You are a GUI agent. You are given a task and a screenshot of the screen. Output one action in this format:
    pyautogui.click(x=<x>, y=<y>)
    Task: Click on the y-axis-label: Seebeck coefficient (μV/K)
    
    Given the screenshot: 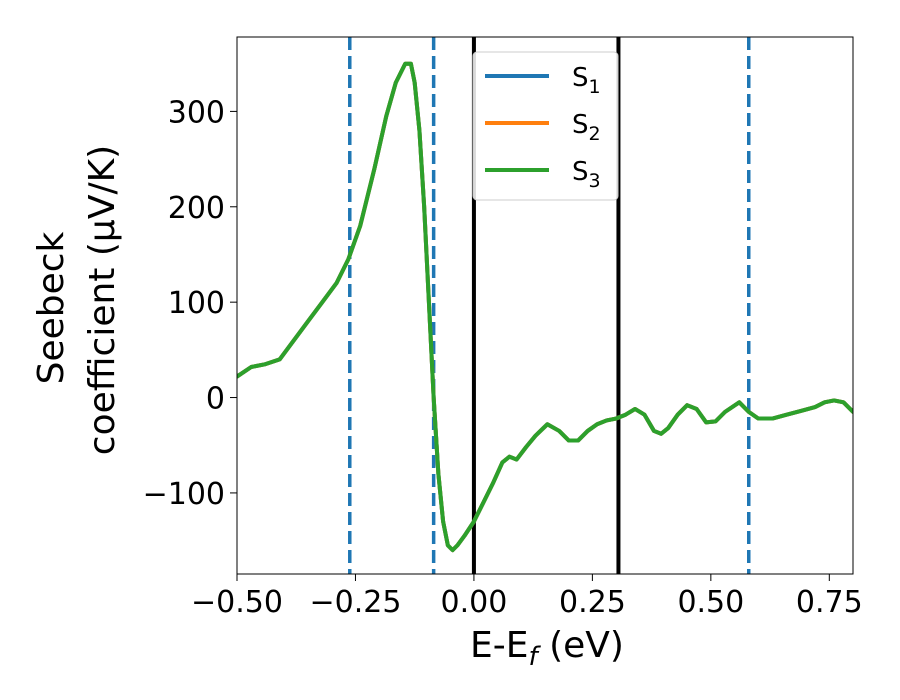 What is the action you would take?
    pyautogui.click(x=77, y=300)
    